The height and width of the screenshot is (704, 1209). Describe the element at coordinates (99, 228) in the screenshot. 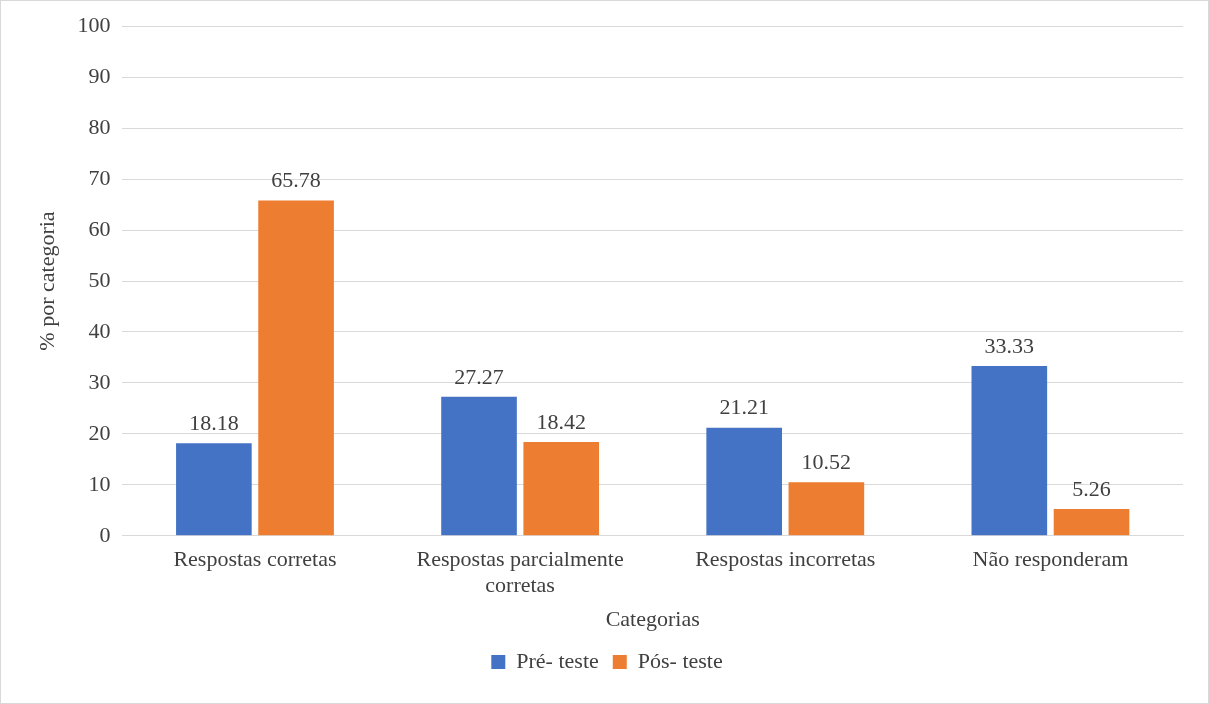

I see `y-tick-label: 60` at that location.